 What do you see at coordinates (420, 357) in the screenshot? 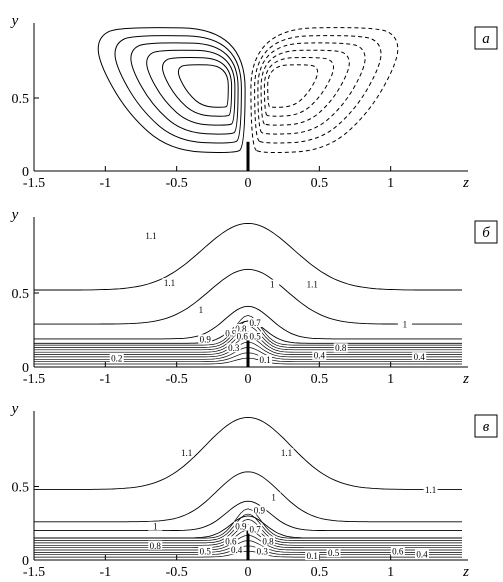
I see `contour-label: 0.4` at bounding box center [420, 357].